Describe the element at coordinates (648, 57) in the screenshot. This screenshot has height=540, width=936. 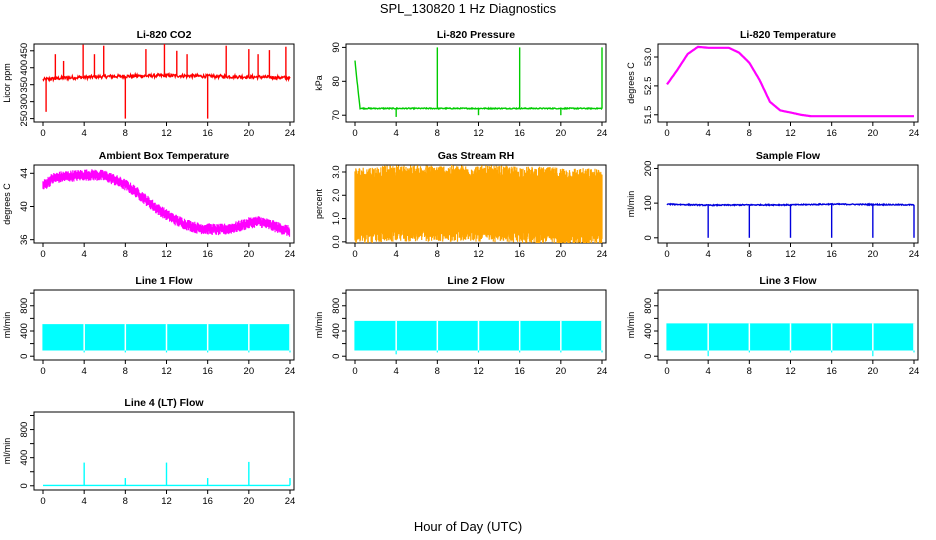
I see `y-tick-label: 53.0` at that location.